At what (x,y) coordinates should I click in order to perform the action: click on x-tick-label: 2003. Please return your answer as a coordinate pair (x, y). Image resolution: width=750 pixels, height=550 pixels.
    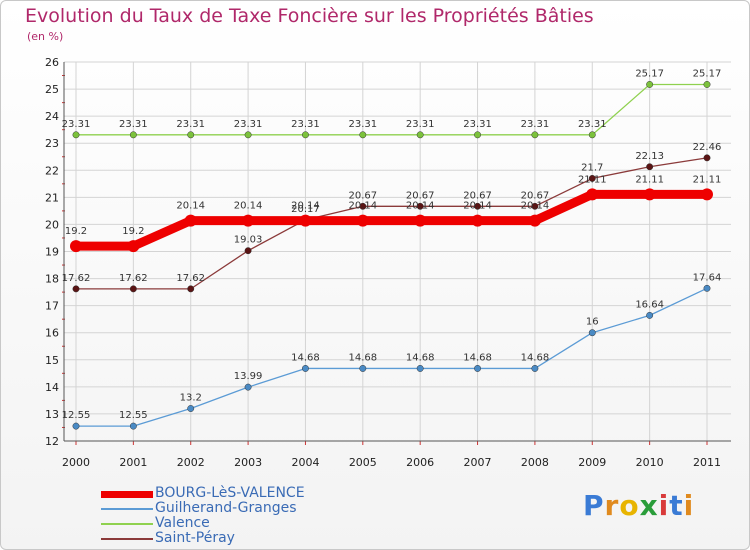
    Looking at the image, I should click on (248, 462).